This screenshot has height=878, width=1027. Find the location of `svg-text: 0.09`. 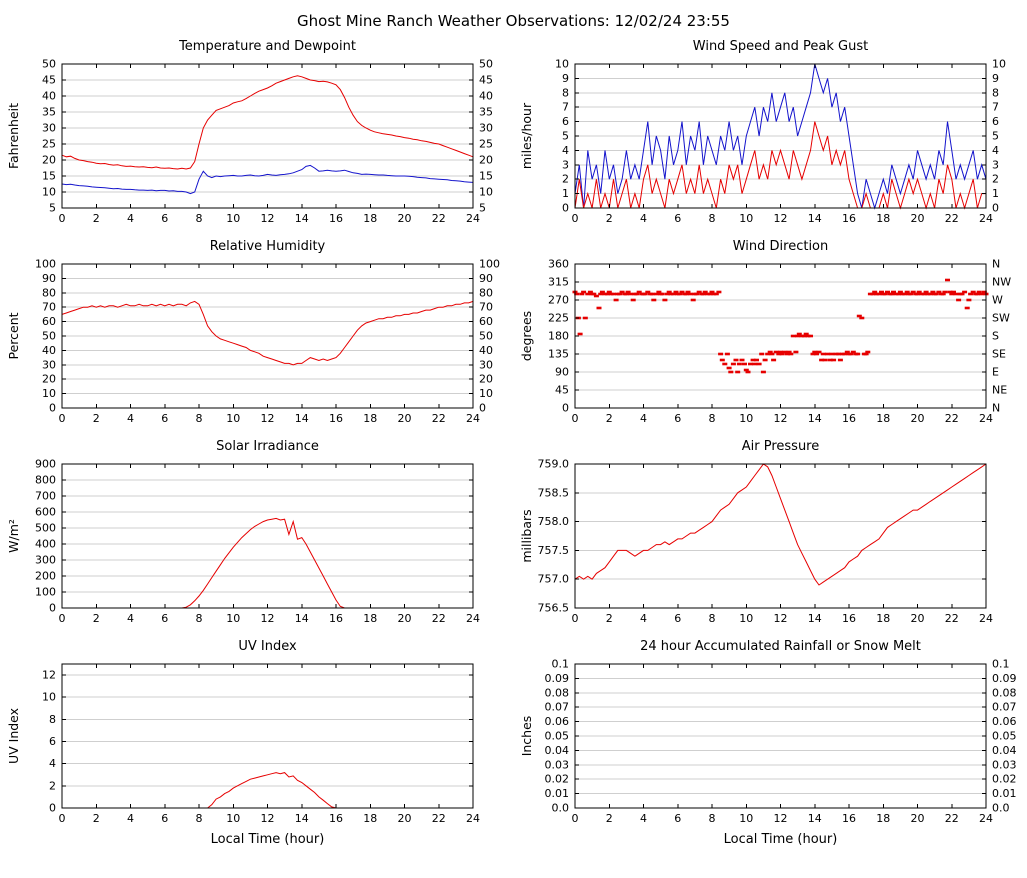

svg-text: 0.09 is located at coordinates (1004, 678).